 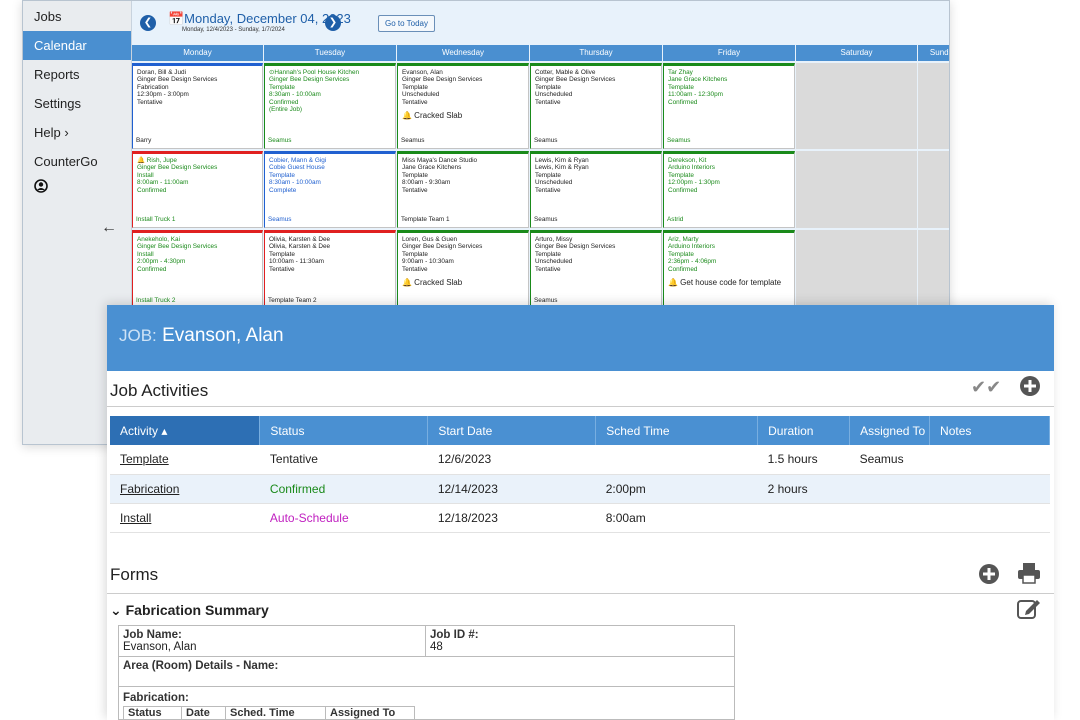 What do you see at coordinates (185, 430) in the screenshot?
I see `column-header: Activity ▴` at bounding box center [185, 430].